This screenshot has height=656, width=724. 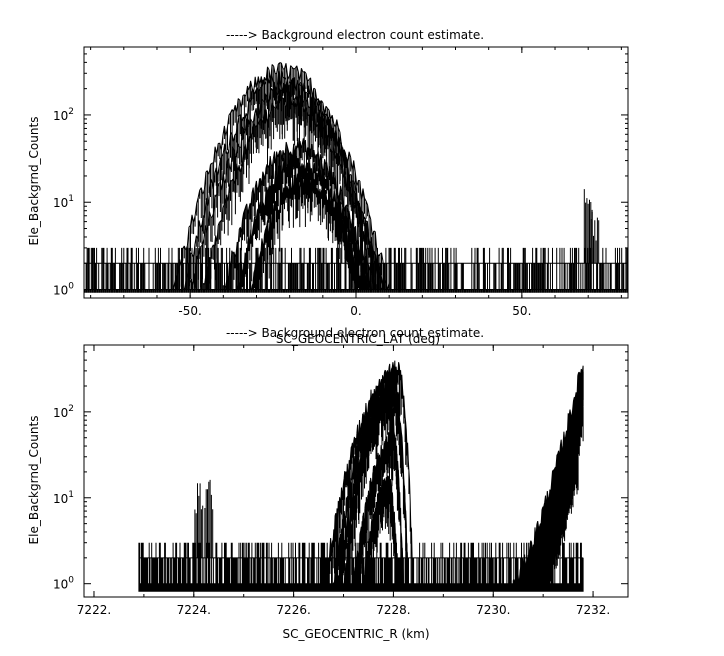 I want to click on x-tick-label: -50., so click(x=189, y=311).